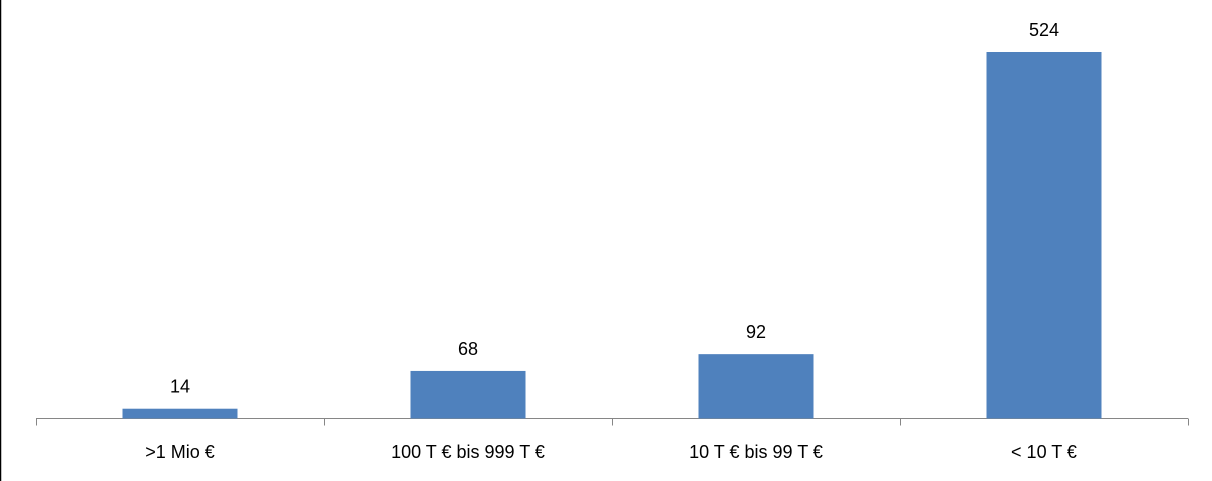  What do you see at coordinates (1044, 30) in the screenshot?
I see `data-label: 524` at bounding box center [1044, 30].